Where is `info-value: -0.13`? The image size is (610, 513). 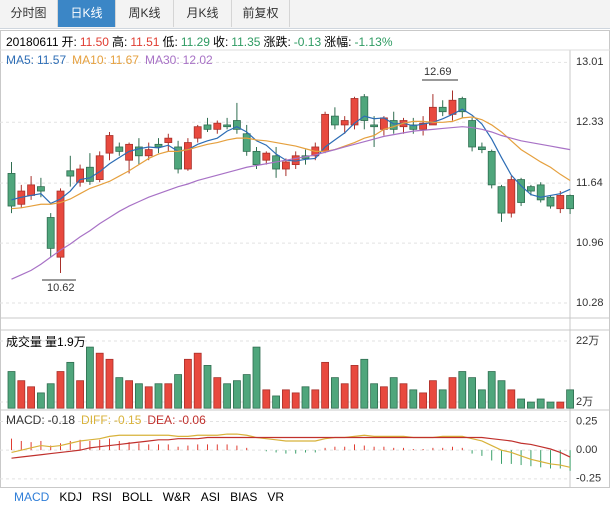 info-value: -0.13 is located at coordinates (307, 42).